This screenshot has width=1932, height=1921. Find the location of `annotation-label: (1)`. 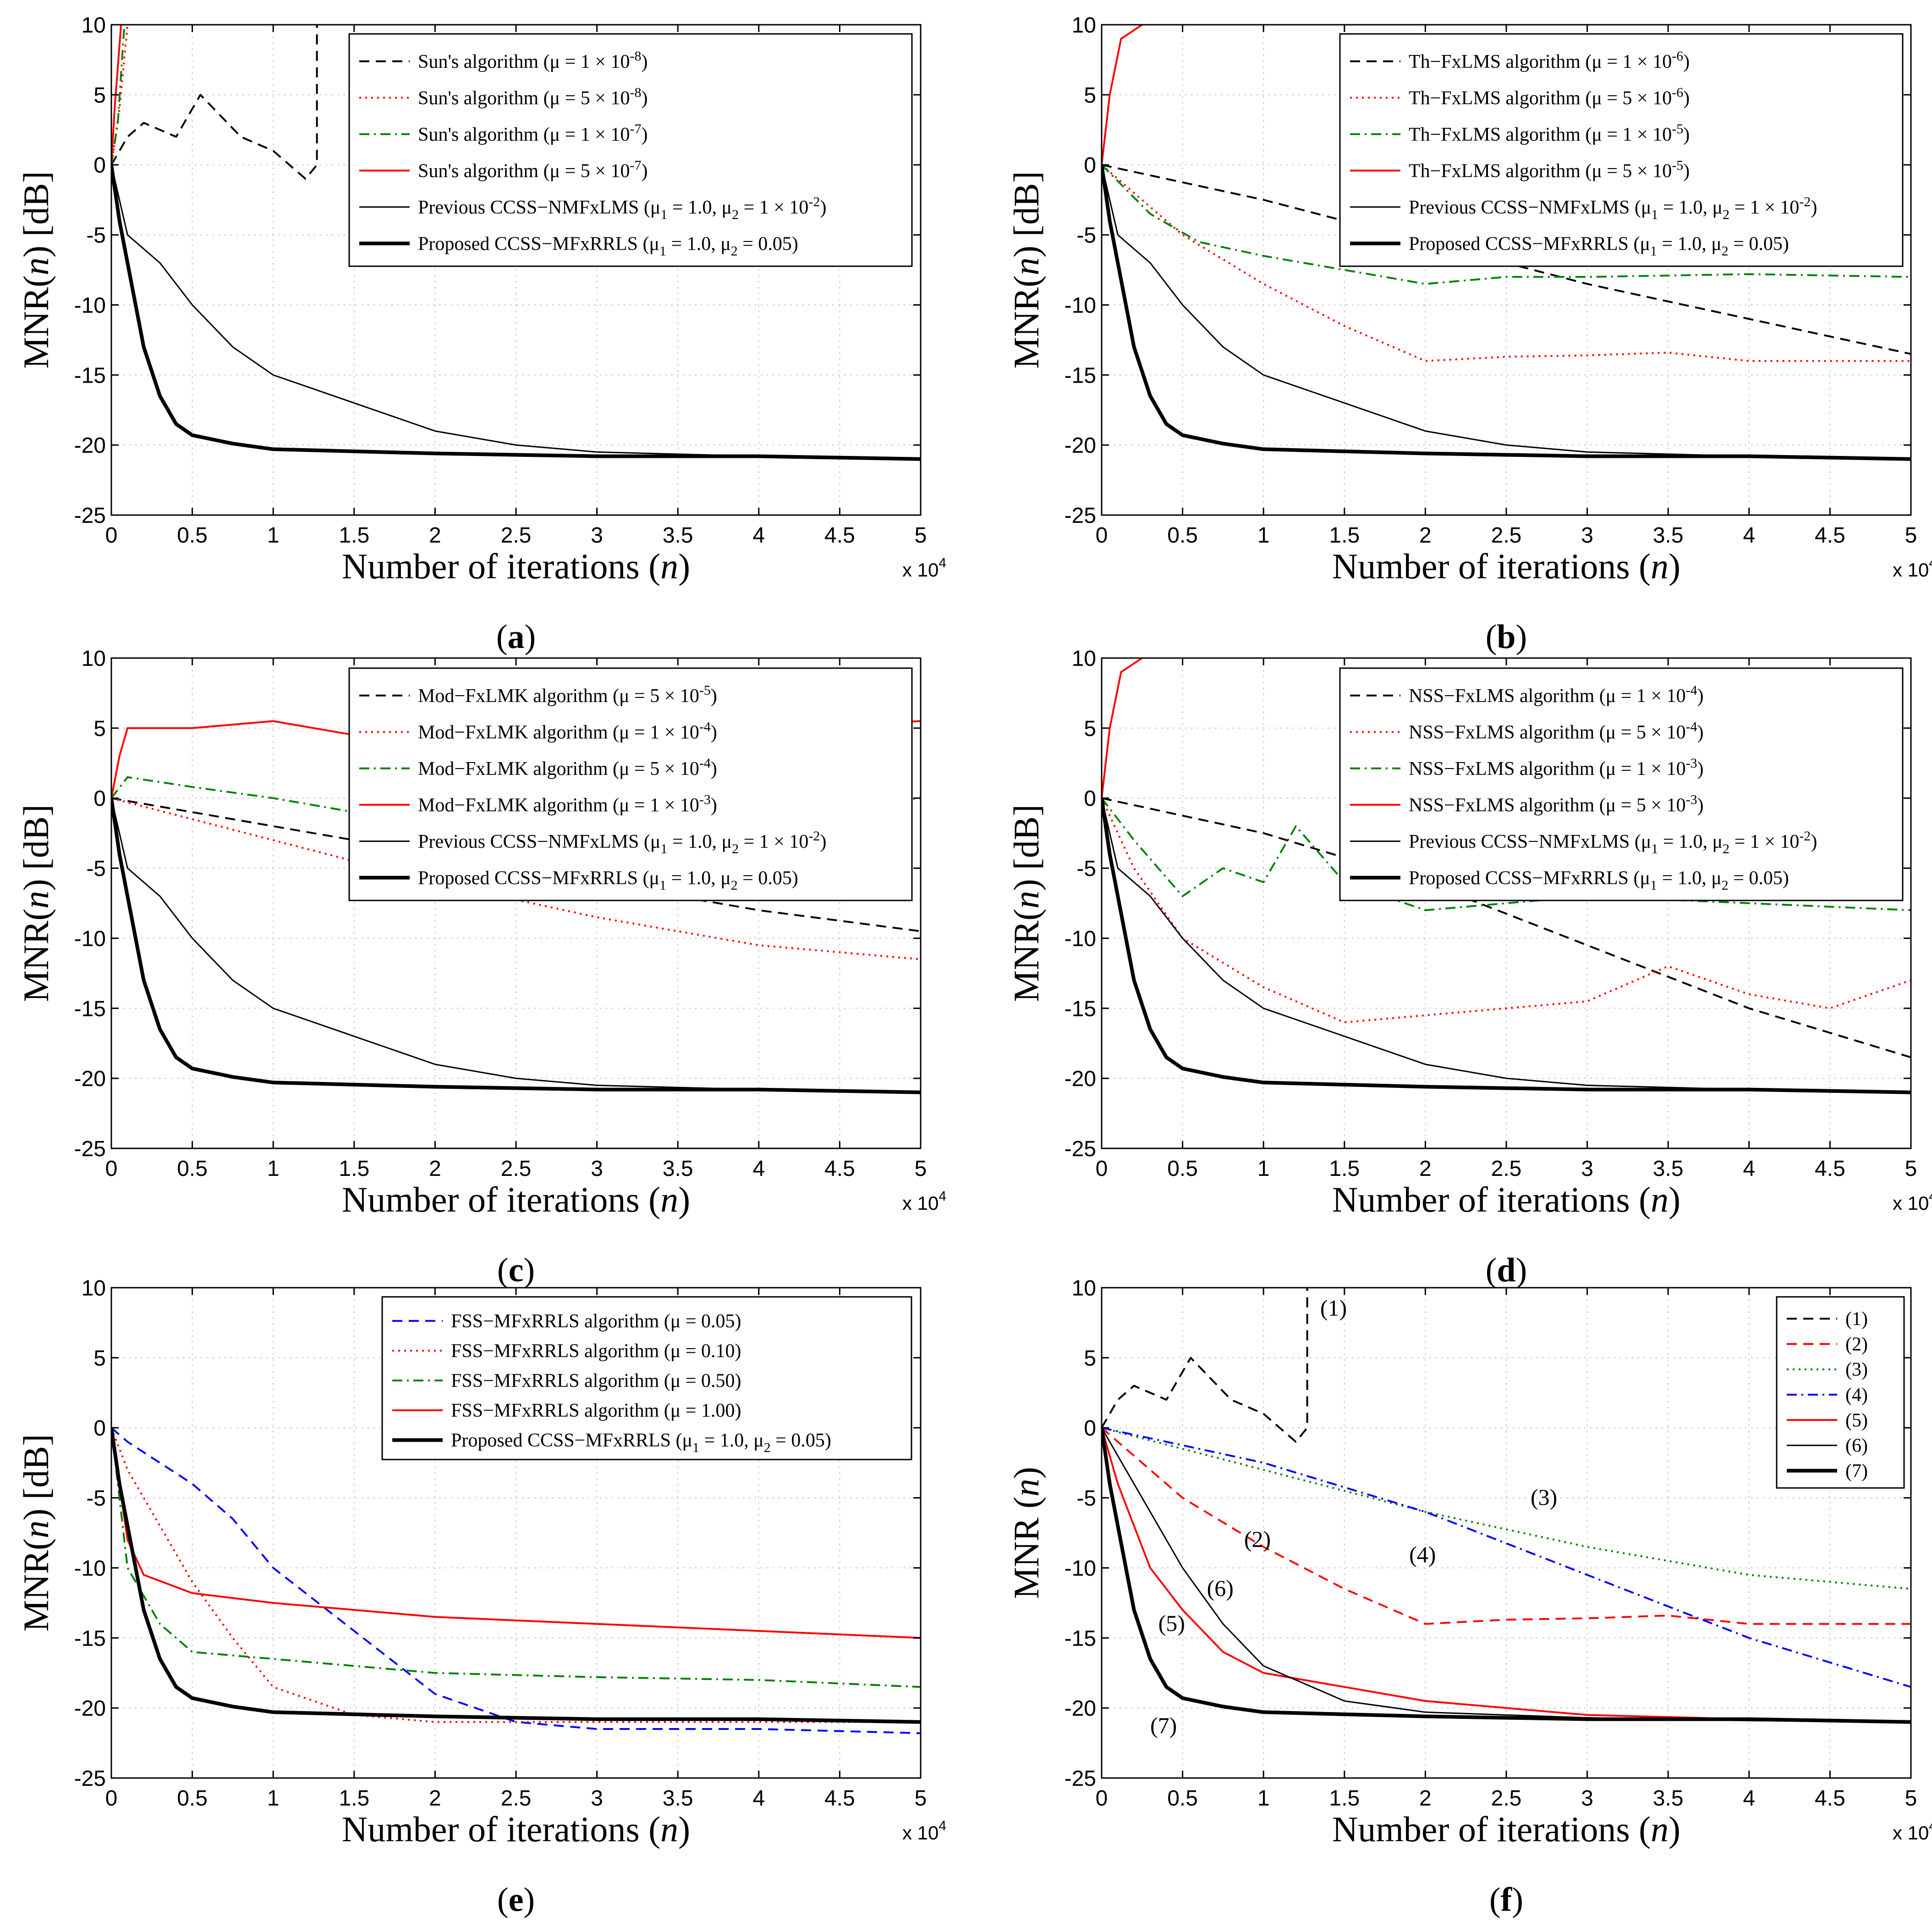

annotation-label: (1) is located at coordinates (1333, 1308).